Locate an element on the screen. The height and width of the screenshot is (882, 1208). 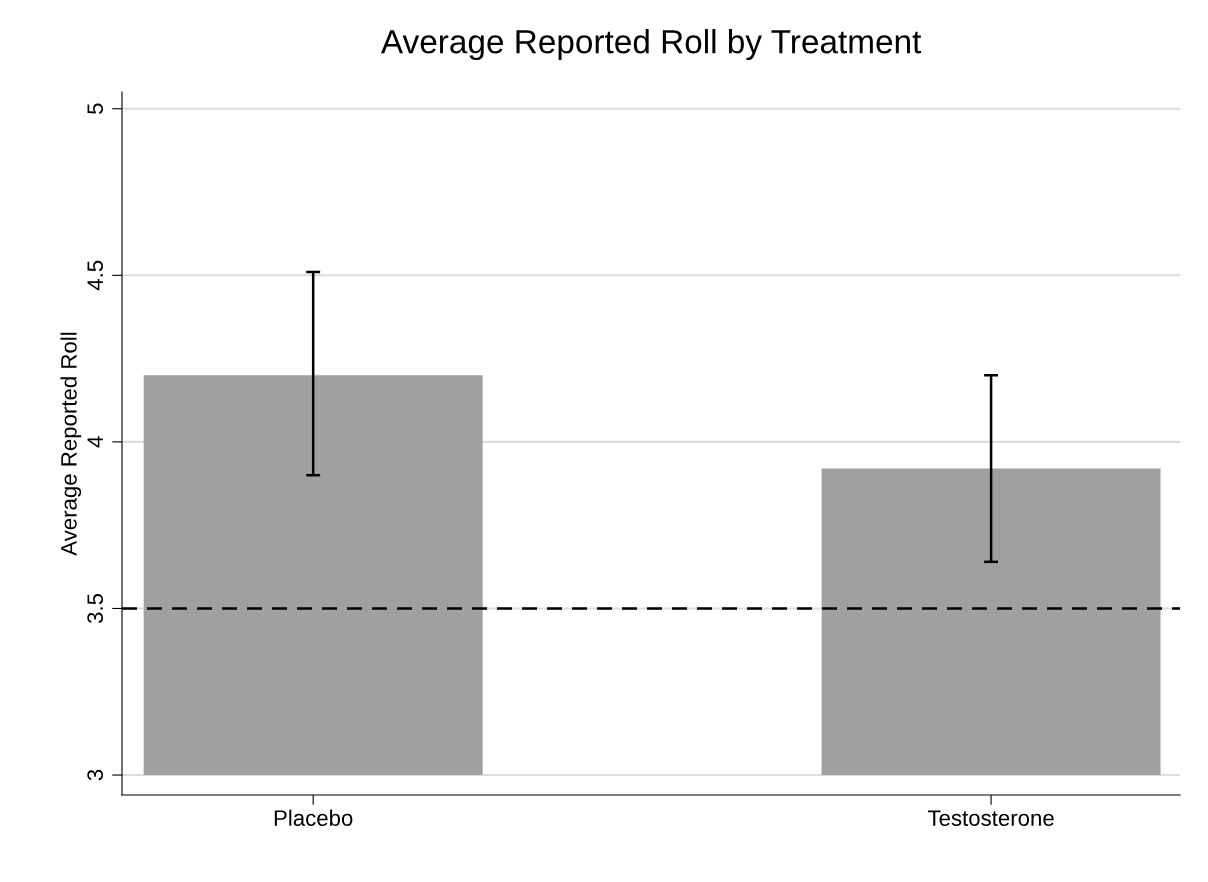
y-tick-label: 3 is located at coordinates (95, 775).